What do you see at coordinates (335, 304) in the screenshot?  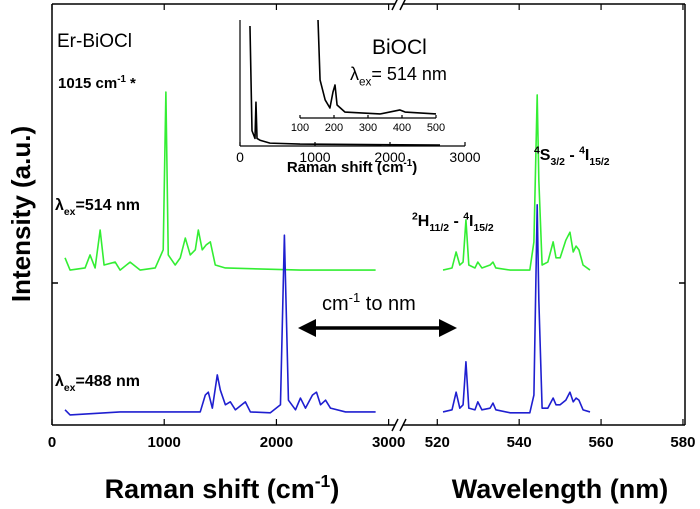 I see `text-part: cm` at bounding box center [335, 304].